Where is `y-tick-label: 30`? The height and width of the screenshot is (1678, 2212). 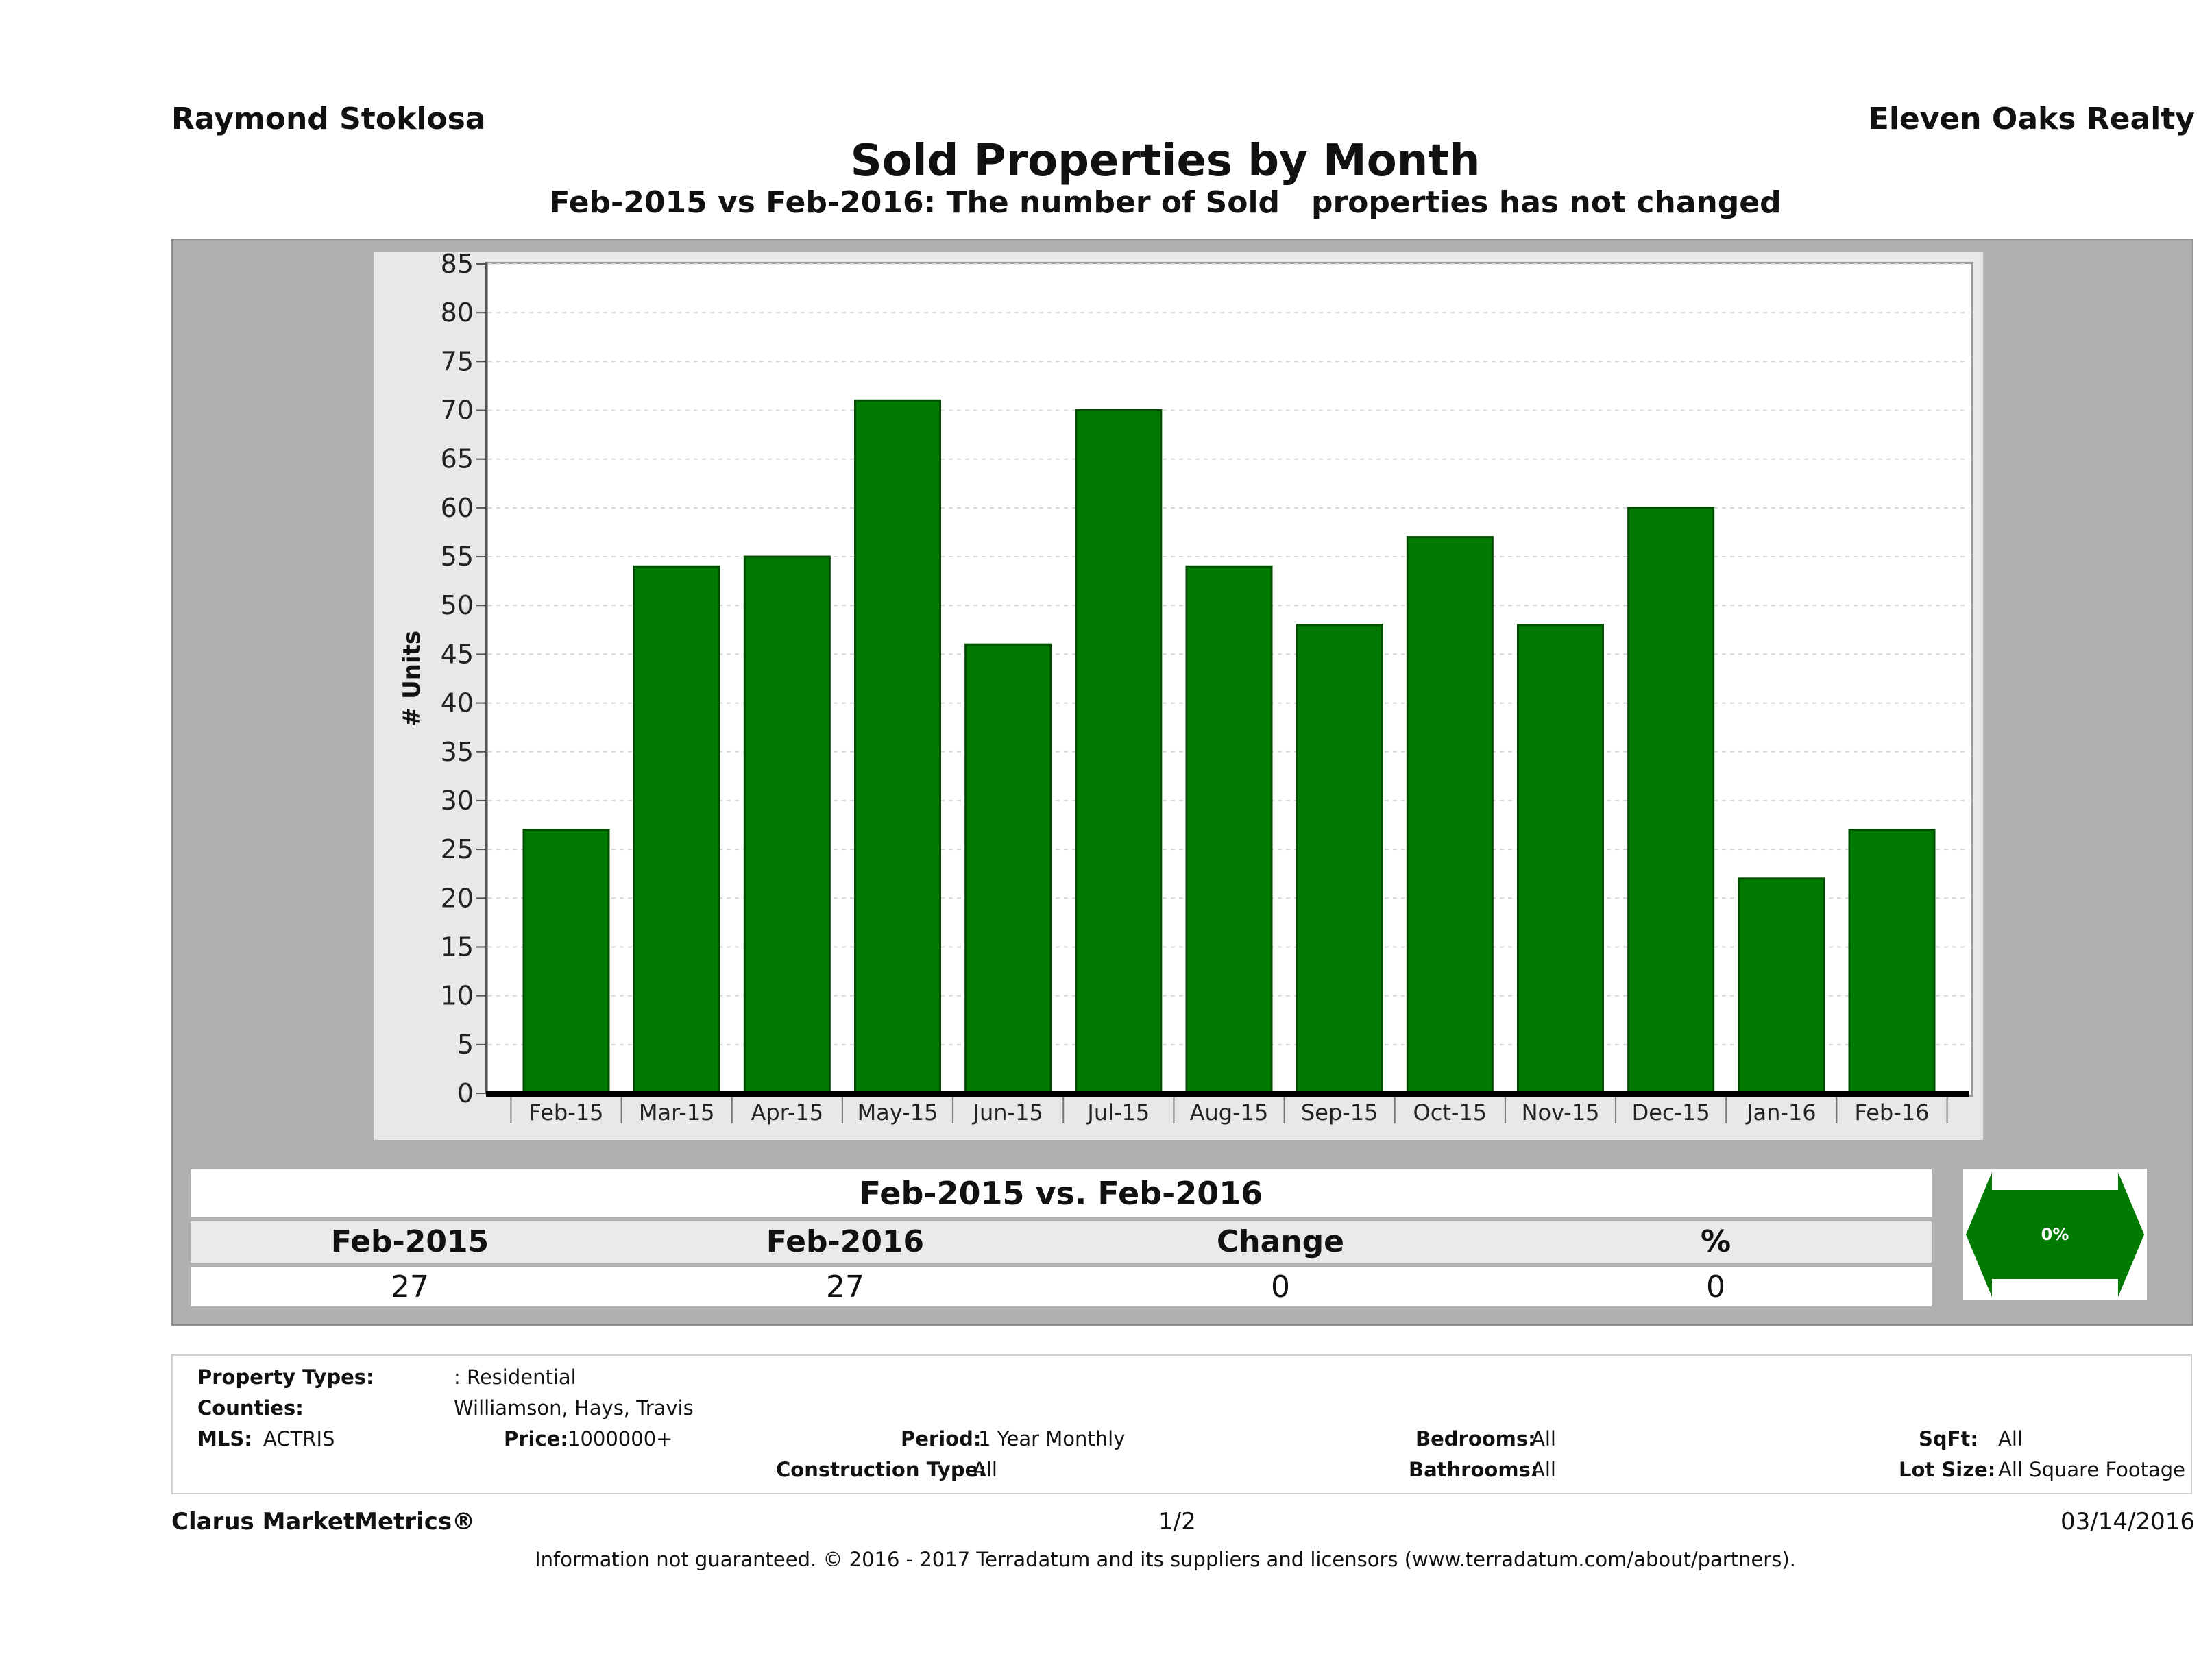
y-tick-label: 30 is located at coordinates (458, 801).